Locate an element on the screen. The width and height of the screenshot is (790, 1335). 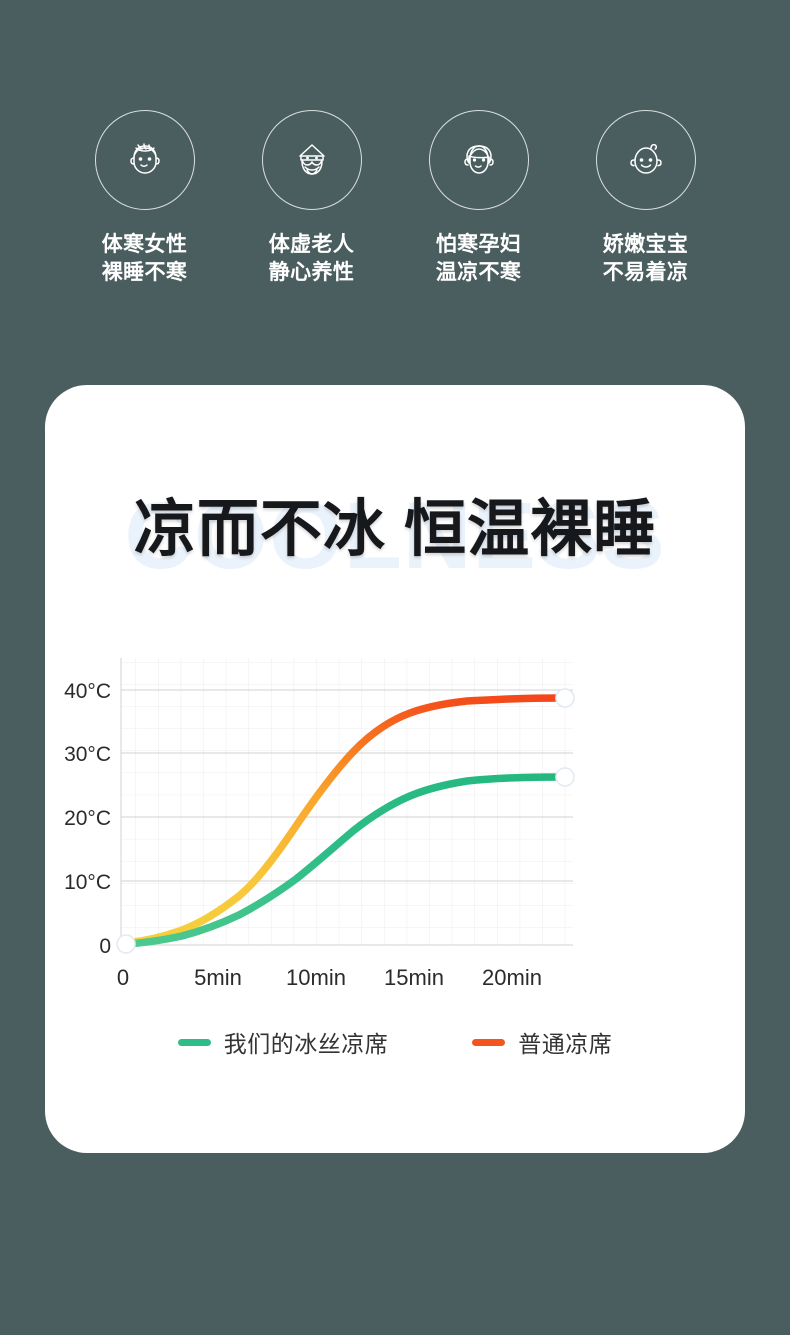
feature-item-2: 怕寒孕妇 温凉不寒 is located at coordinates (478, 198).